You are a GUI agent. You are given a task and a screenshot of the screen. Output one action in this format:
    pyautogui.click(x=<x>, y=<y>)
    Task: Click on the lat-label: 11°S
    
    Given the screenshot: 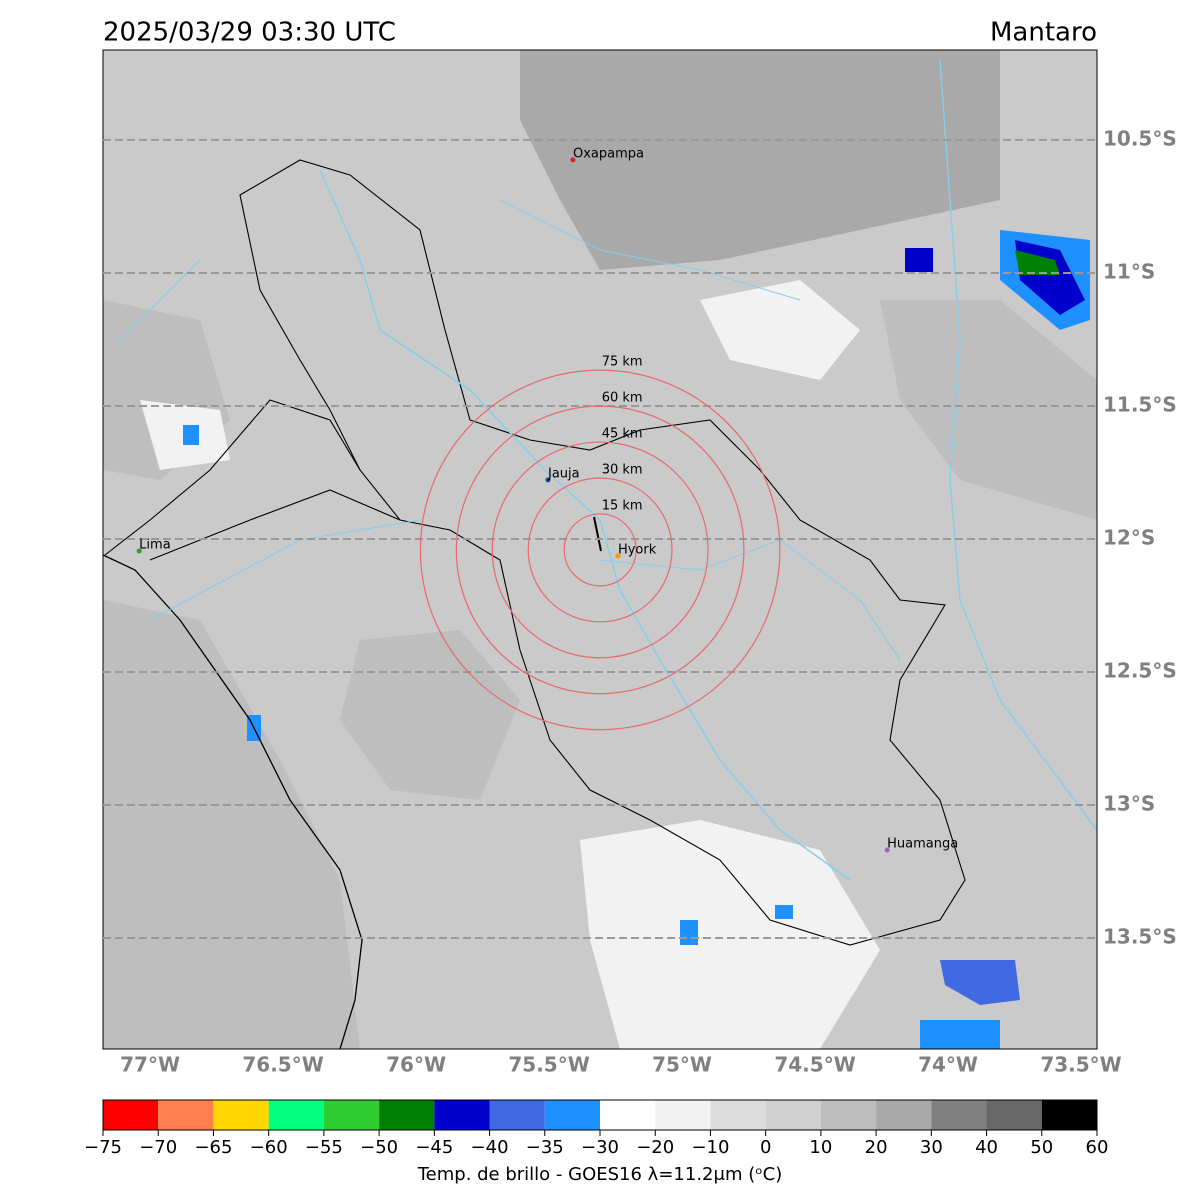 What is the action you would take?
    pyautogui.click(x=1129, y=271)
    